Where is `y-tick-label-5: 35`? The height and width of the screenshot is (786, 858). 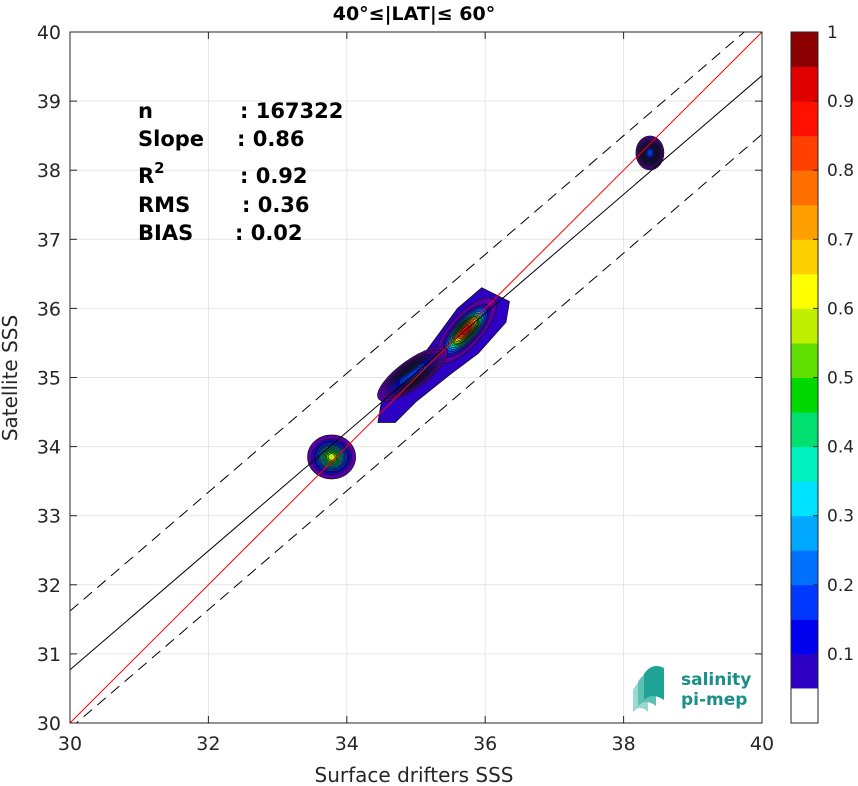
y-tick-label-5: 35 is located at coordinates (49, 379).